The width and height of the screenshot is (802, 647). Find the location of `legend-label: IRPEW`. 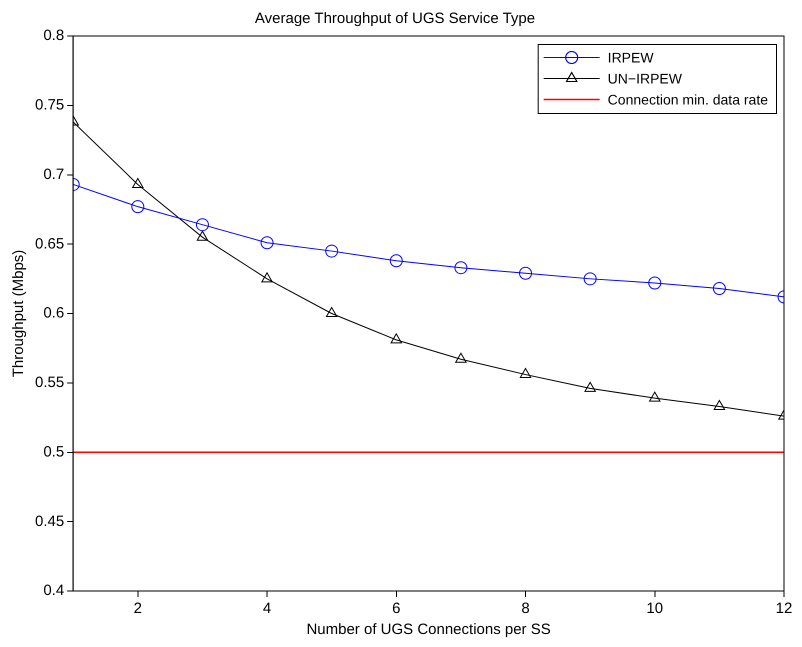

legend-label: IRPEW is located at coordinates (631, 57).